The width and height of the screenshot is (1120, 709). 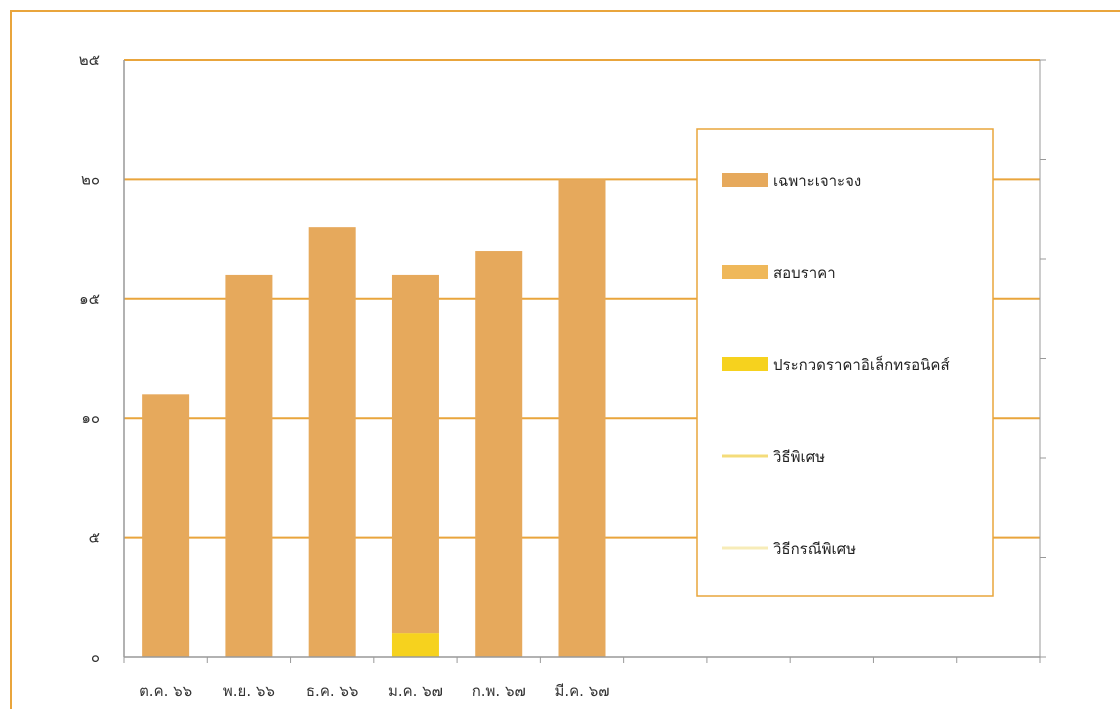 I want to click on x-tick-label: ธ.ค. ๖๖, so click(x=332, y=691).